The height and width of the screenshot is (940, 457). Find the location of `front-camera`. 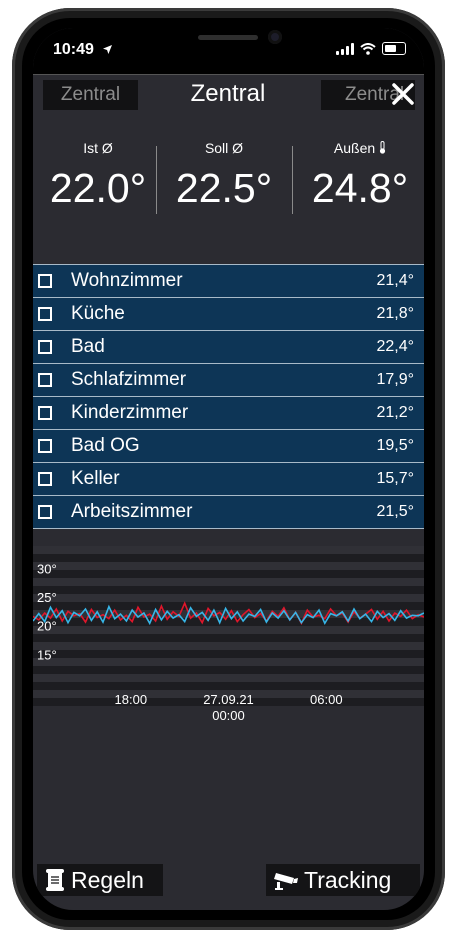

front-camera is located at coordinates (275, 37).